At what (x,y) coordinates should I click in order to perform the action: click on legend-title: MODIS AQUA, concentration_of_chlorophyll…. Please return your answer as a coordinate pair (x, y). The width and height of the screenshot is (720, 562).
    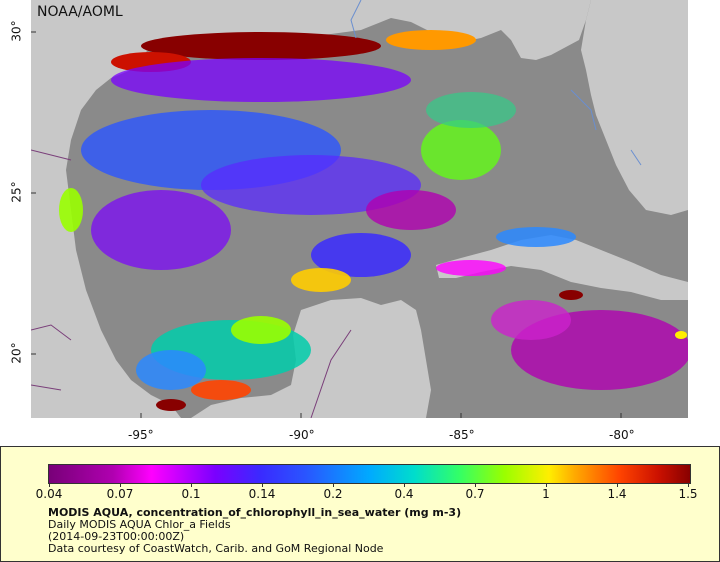
    Looking at the image, I should click on (255, 512).